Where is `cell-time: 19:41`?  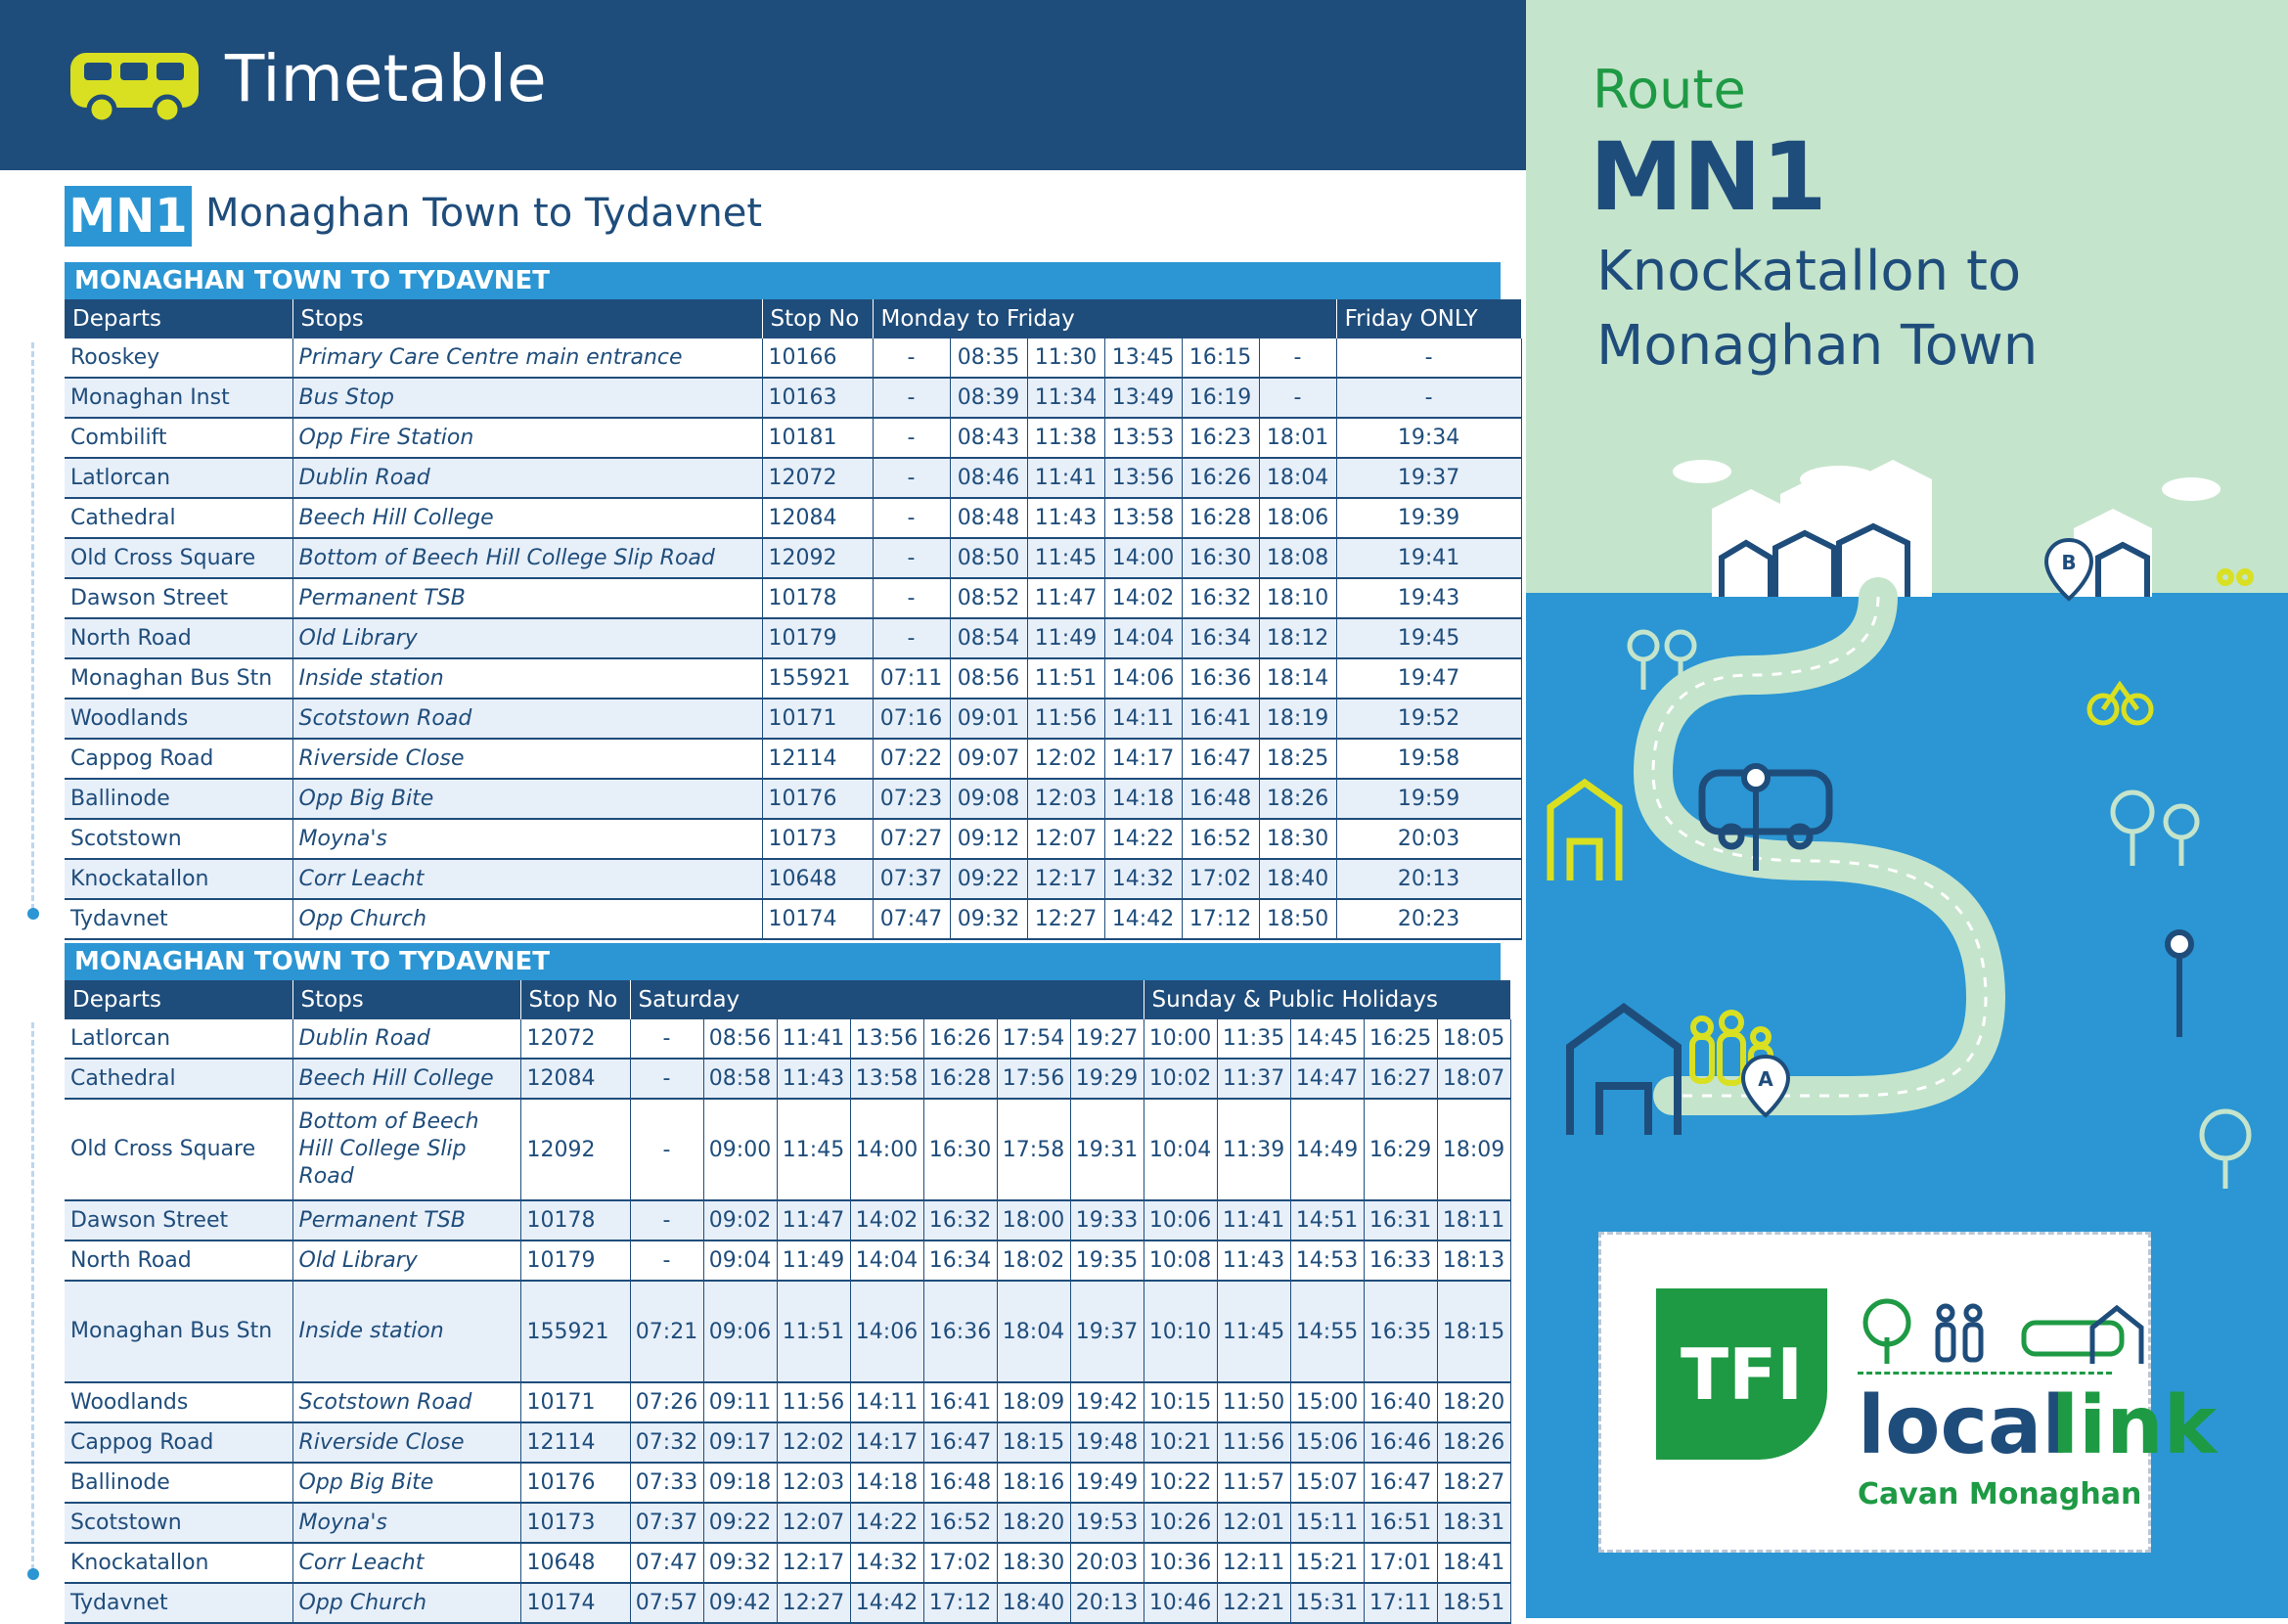 cell-time: 19:41 is located at coordinates (1429, 558).